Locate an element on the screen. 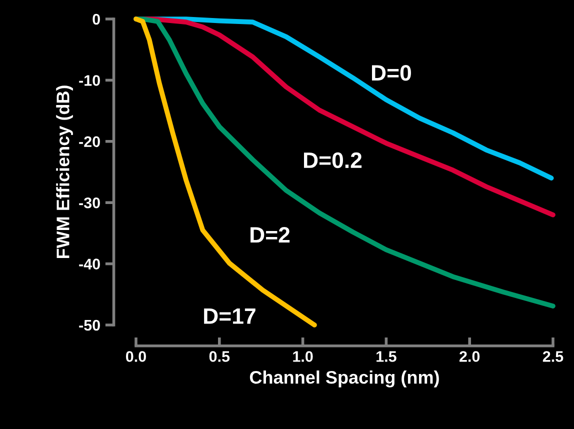  series-label: D=0.2 is located at coordinates (333, 160).